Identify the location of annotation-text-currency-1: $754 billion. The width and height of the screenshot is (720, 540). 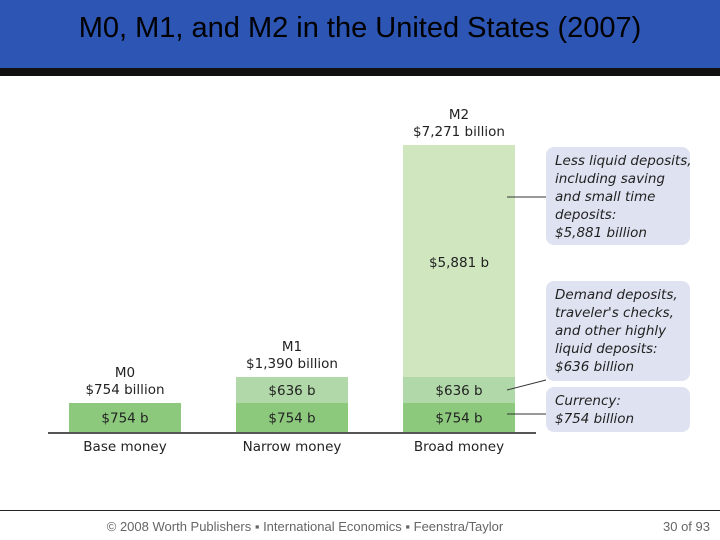
(594, 419).